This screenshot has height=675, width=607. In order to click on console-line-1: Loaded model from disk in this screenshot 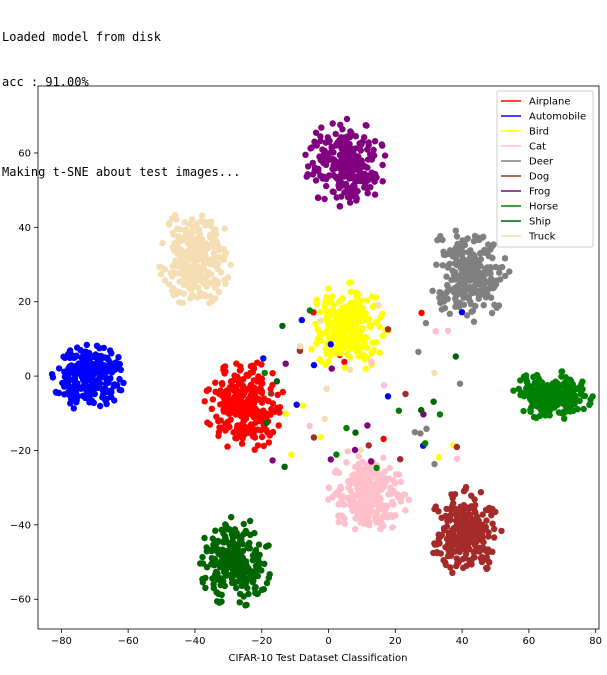, I will do `click(81, 37)`.